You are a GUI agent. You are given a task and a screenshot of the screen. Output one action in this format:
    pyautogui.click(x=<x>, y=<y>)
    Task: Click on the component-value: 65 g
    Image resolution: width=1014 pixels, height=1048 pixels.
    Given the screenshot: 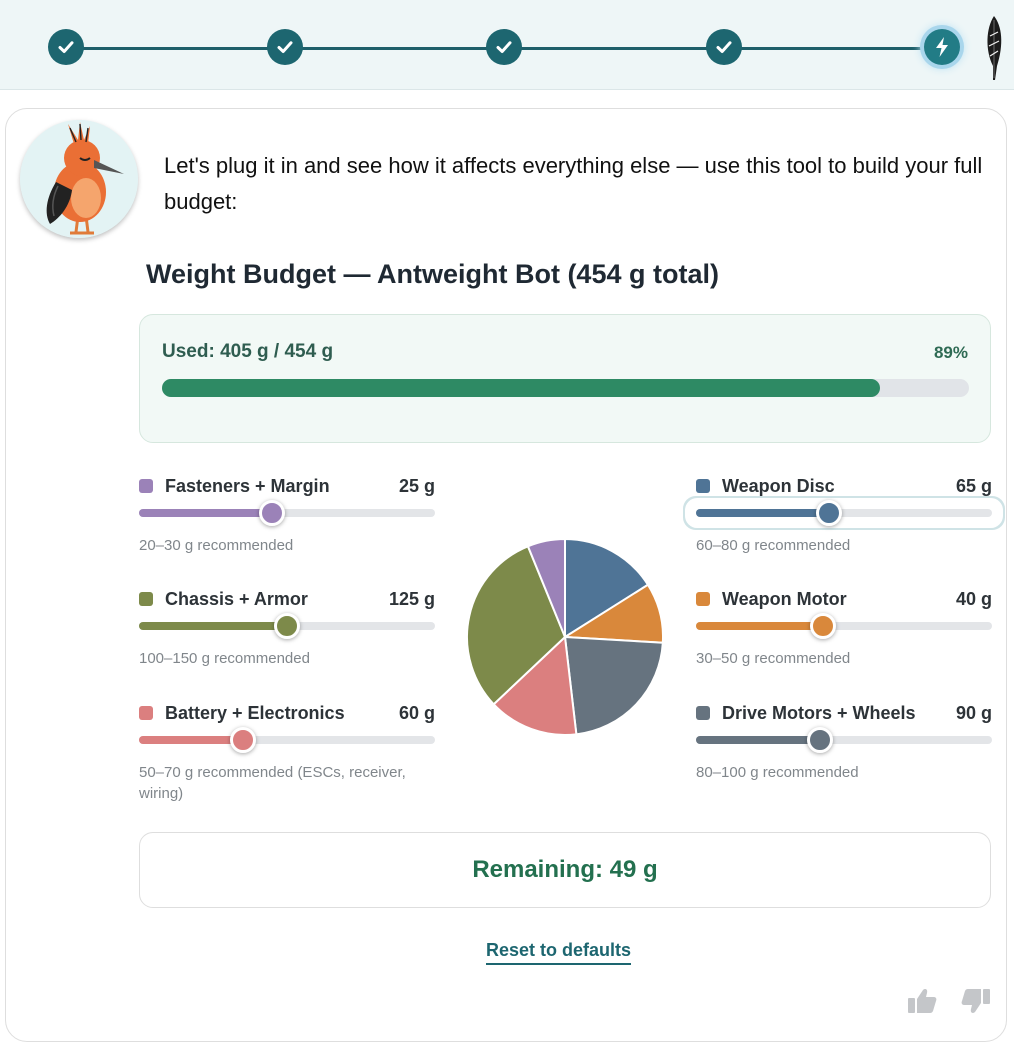 What is the action you would take?
    pyautogui.click(x=973, y=486)
    